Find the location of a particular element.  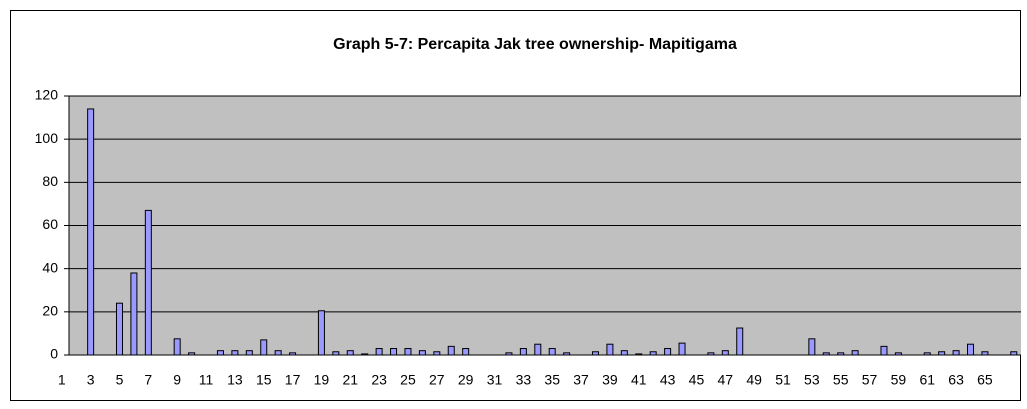

y-tick-label: 60 is located at coordinates (50, 224).